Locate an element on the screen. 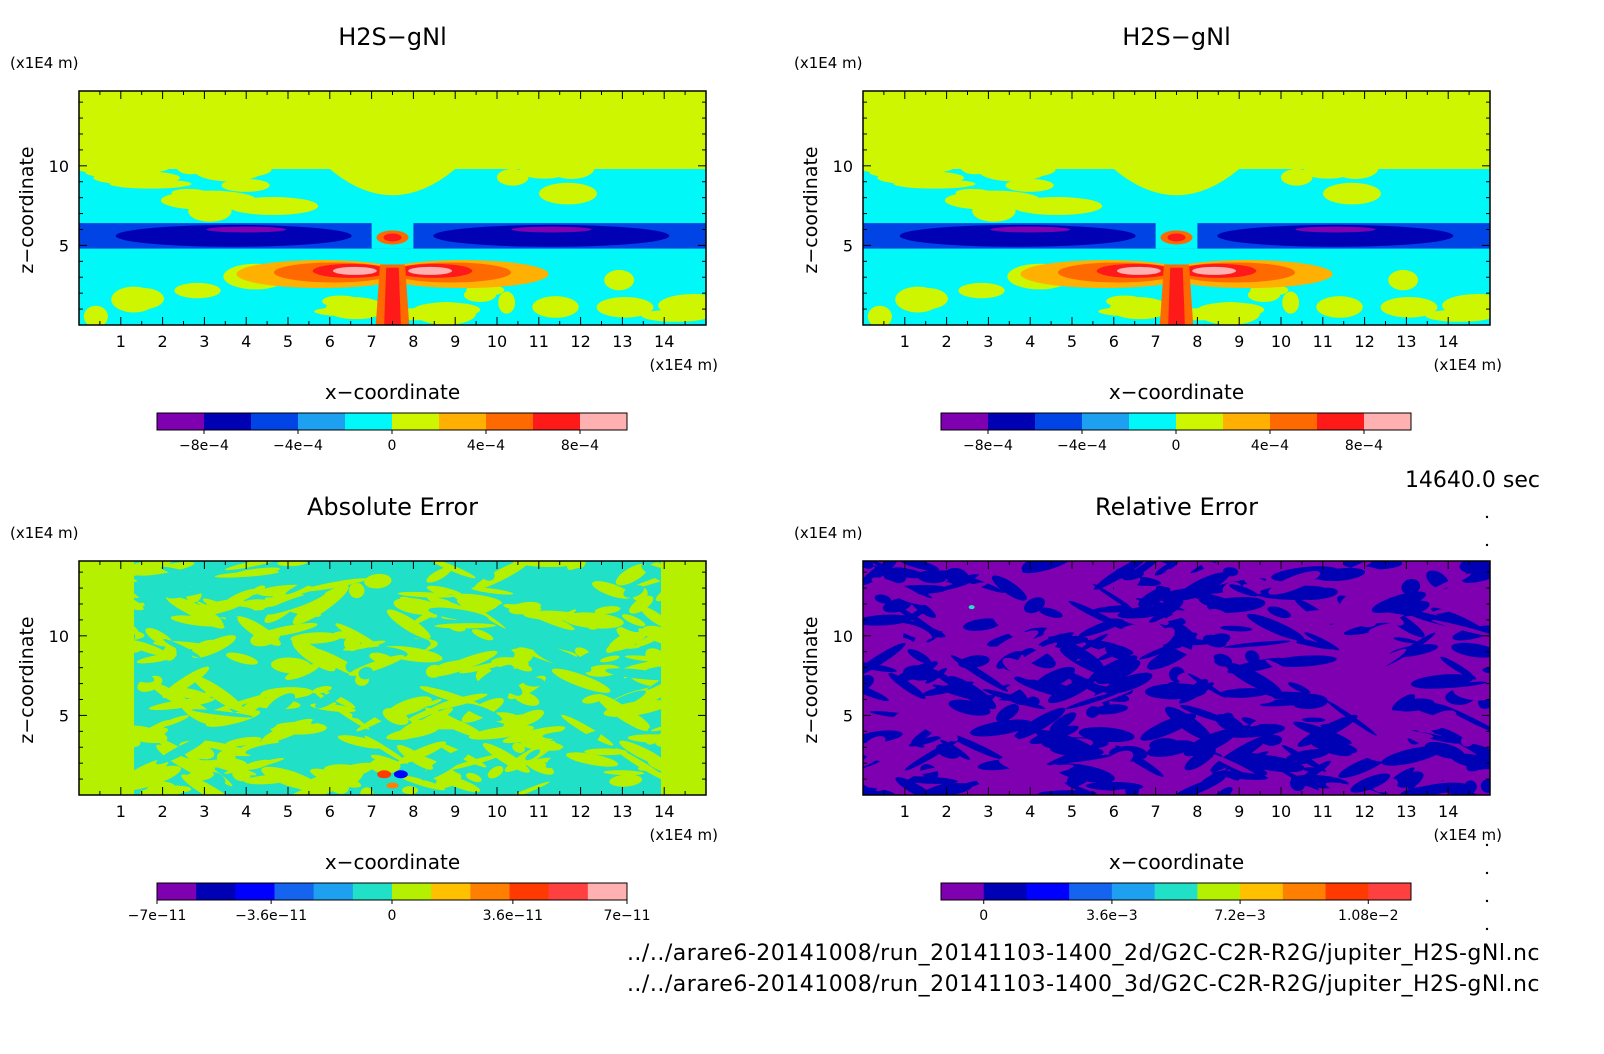 Image resolution: width=1604 pixels, height=1054 pixels. colorbar-tick-label: 7.2e−3 is located at coordinates (1240, 916).